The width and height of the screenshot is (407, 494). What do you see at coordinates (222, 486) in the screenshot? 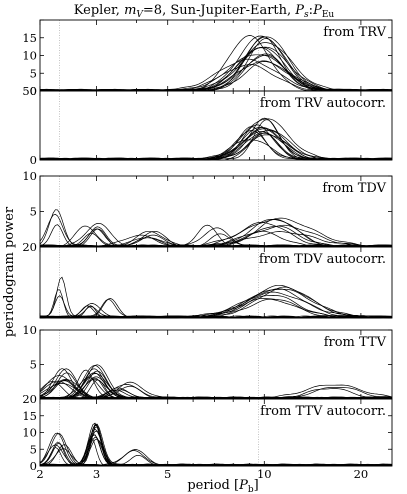
I see `x-axis-label: period [Pb]` at bounding box center [222, 486].